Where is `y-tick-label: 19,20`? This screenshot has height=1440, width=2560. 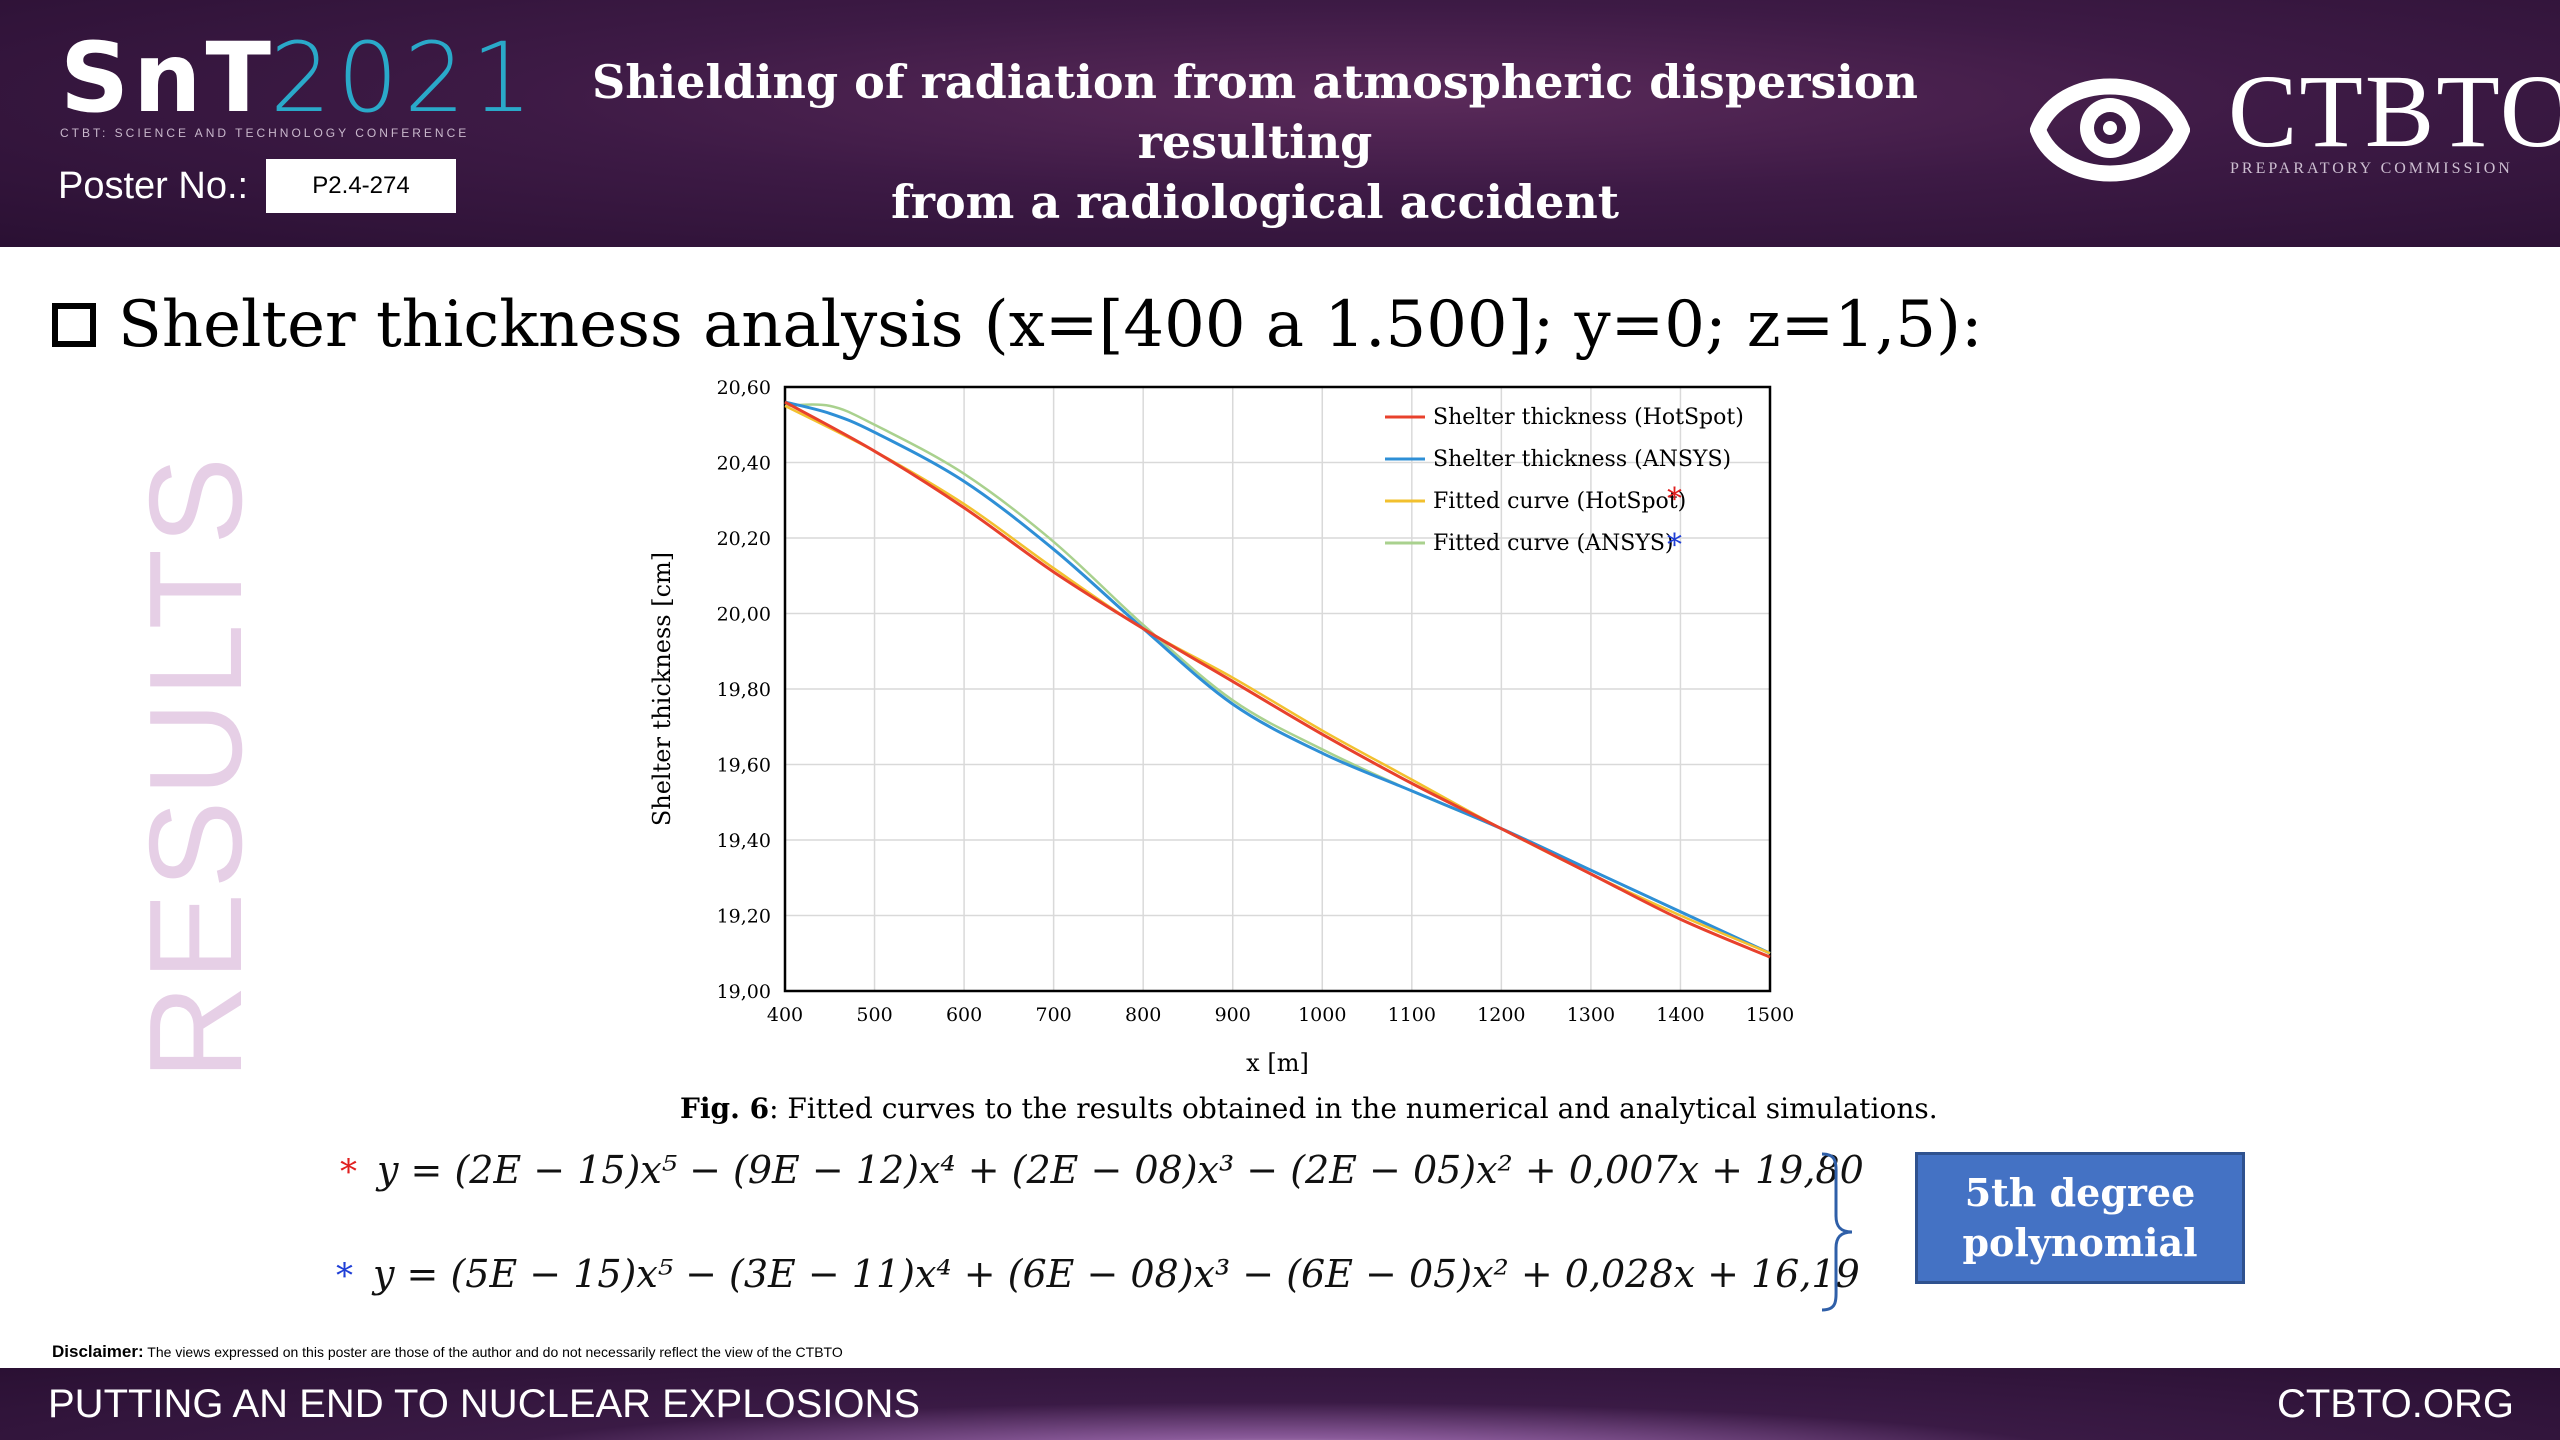 y-tick-label: 19,20 is located at coordinates (744, 917).